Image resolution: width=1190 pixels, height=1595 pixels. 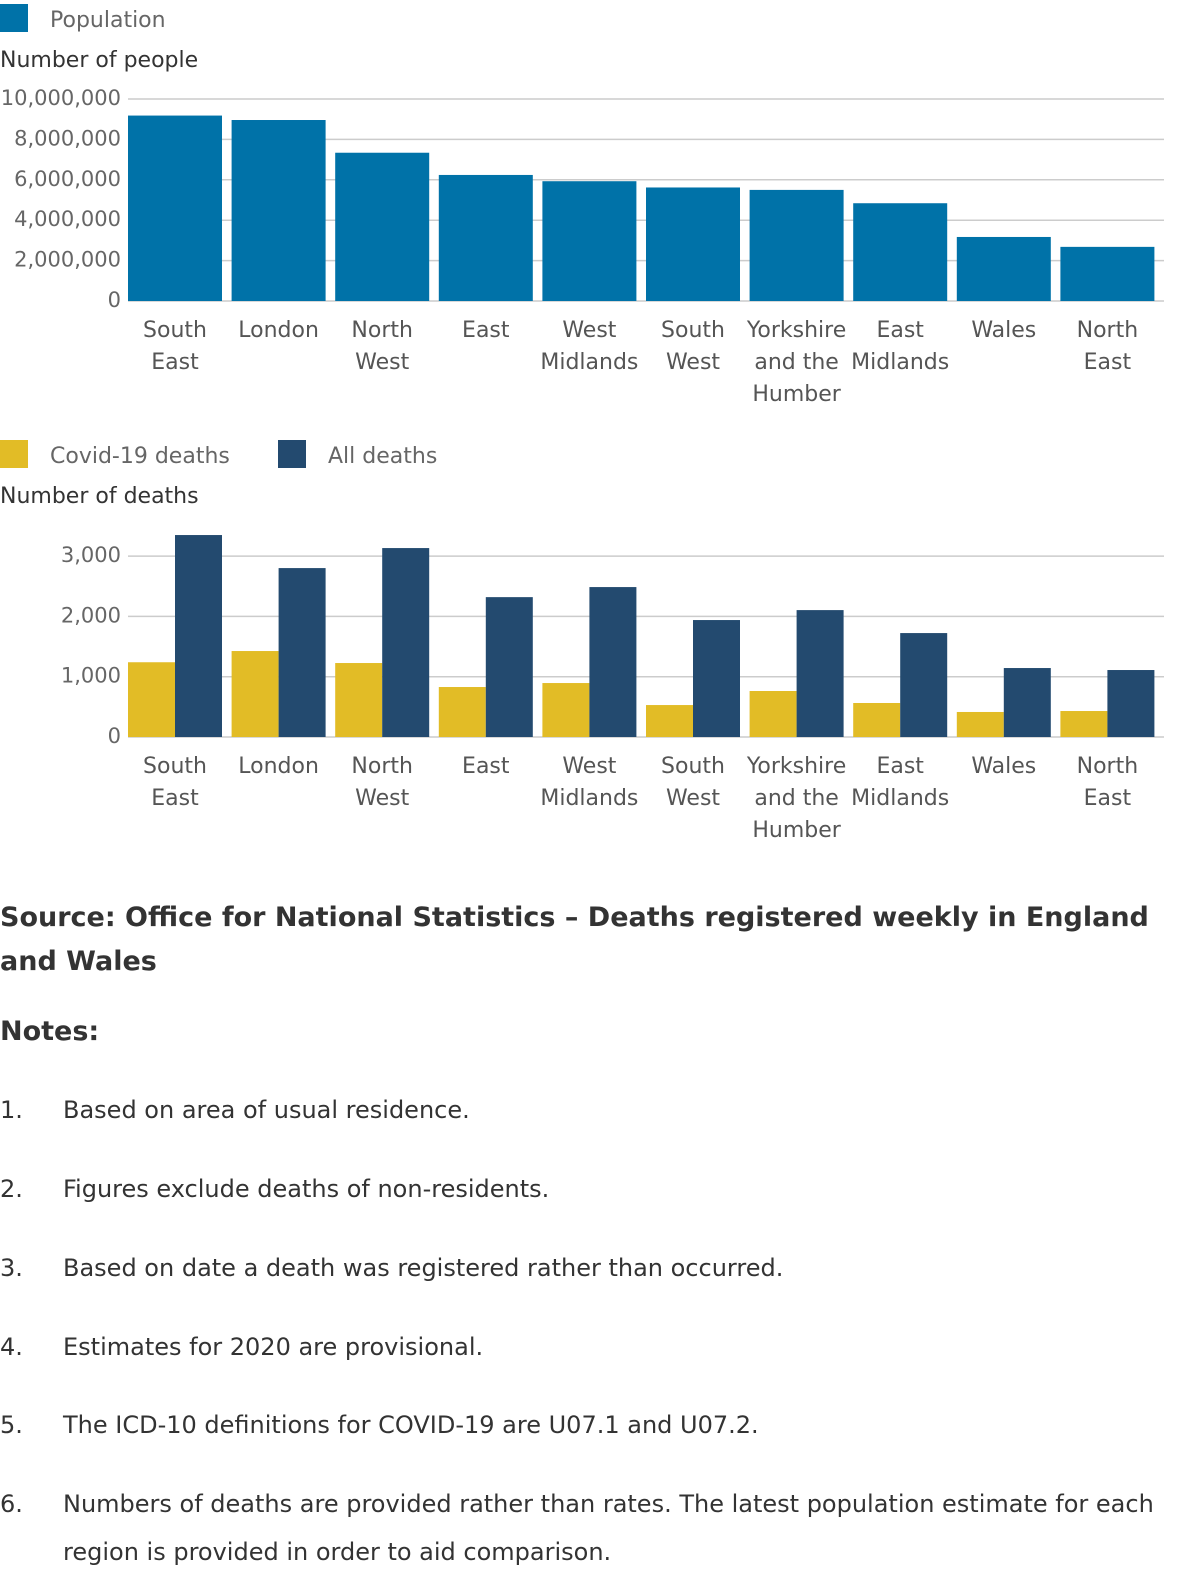 I want to click on y-tick-label: 10,000,000, so click(x=61, y=98).